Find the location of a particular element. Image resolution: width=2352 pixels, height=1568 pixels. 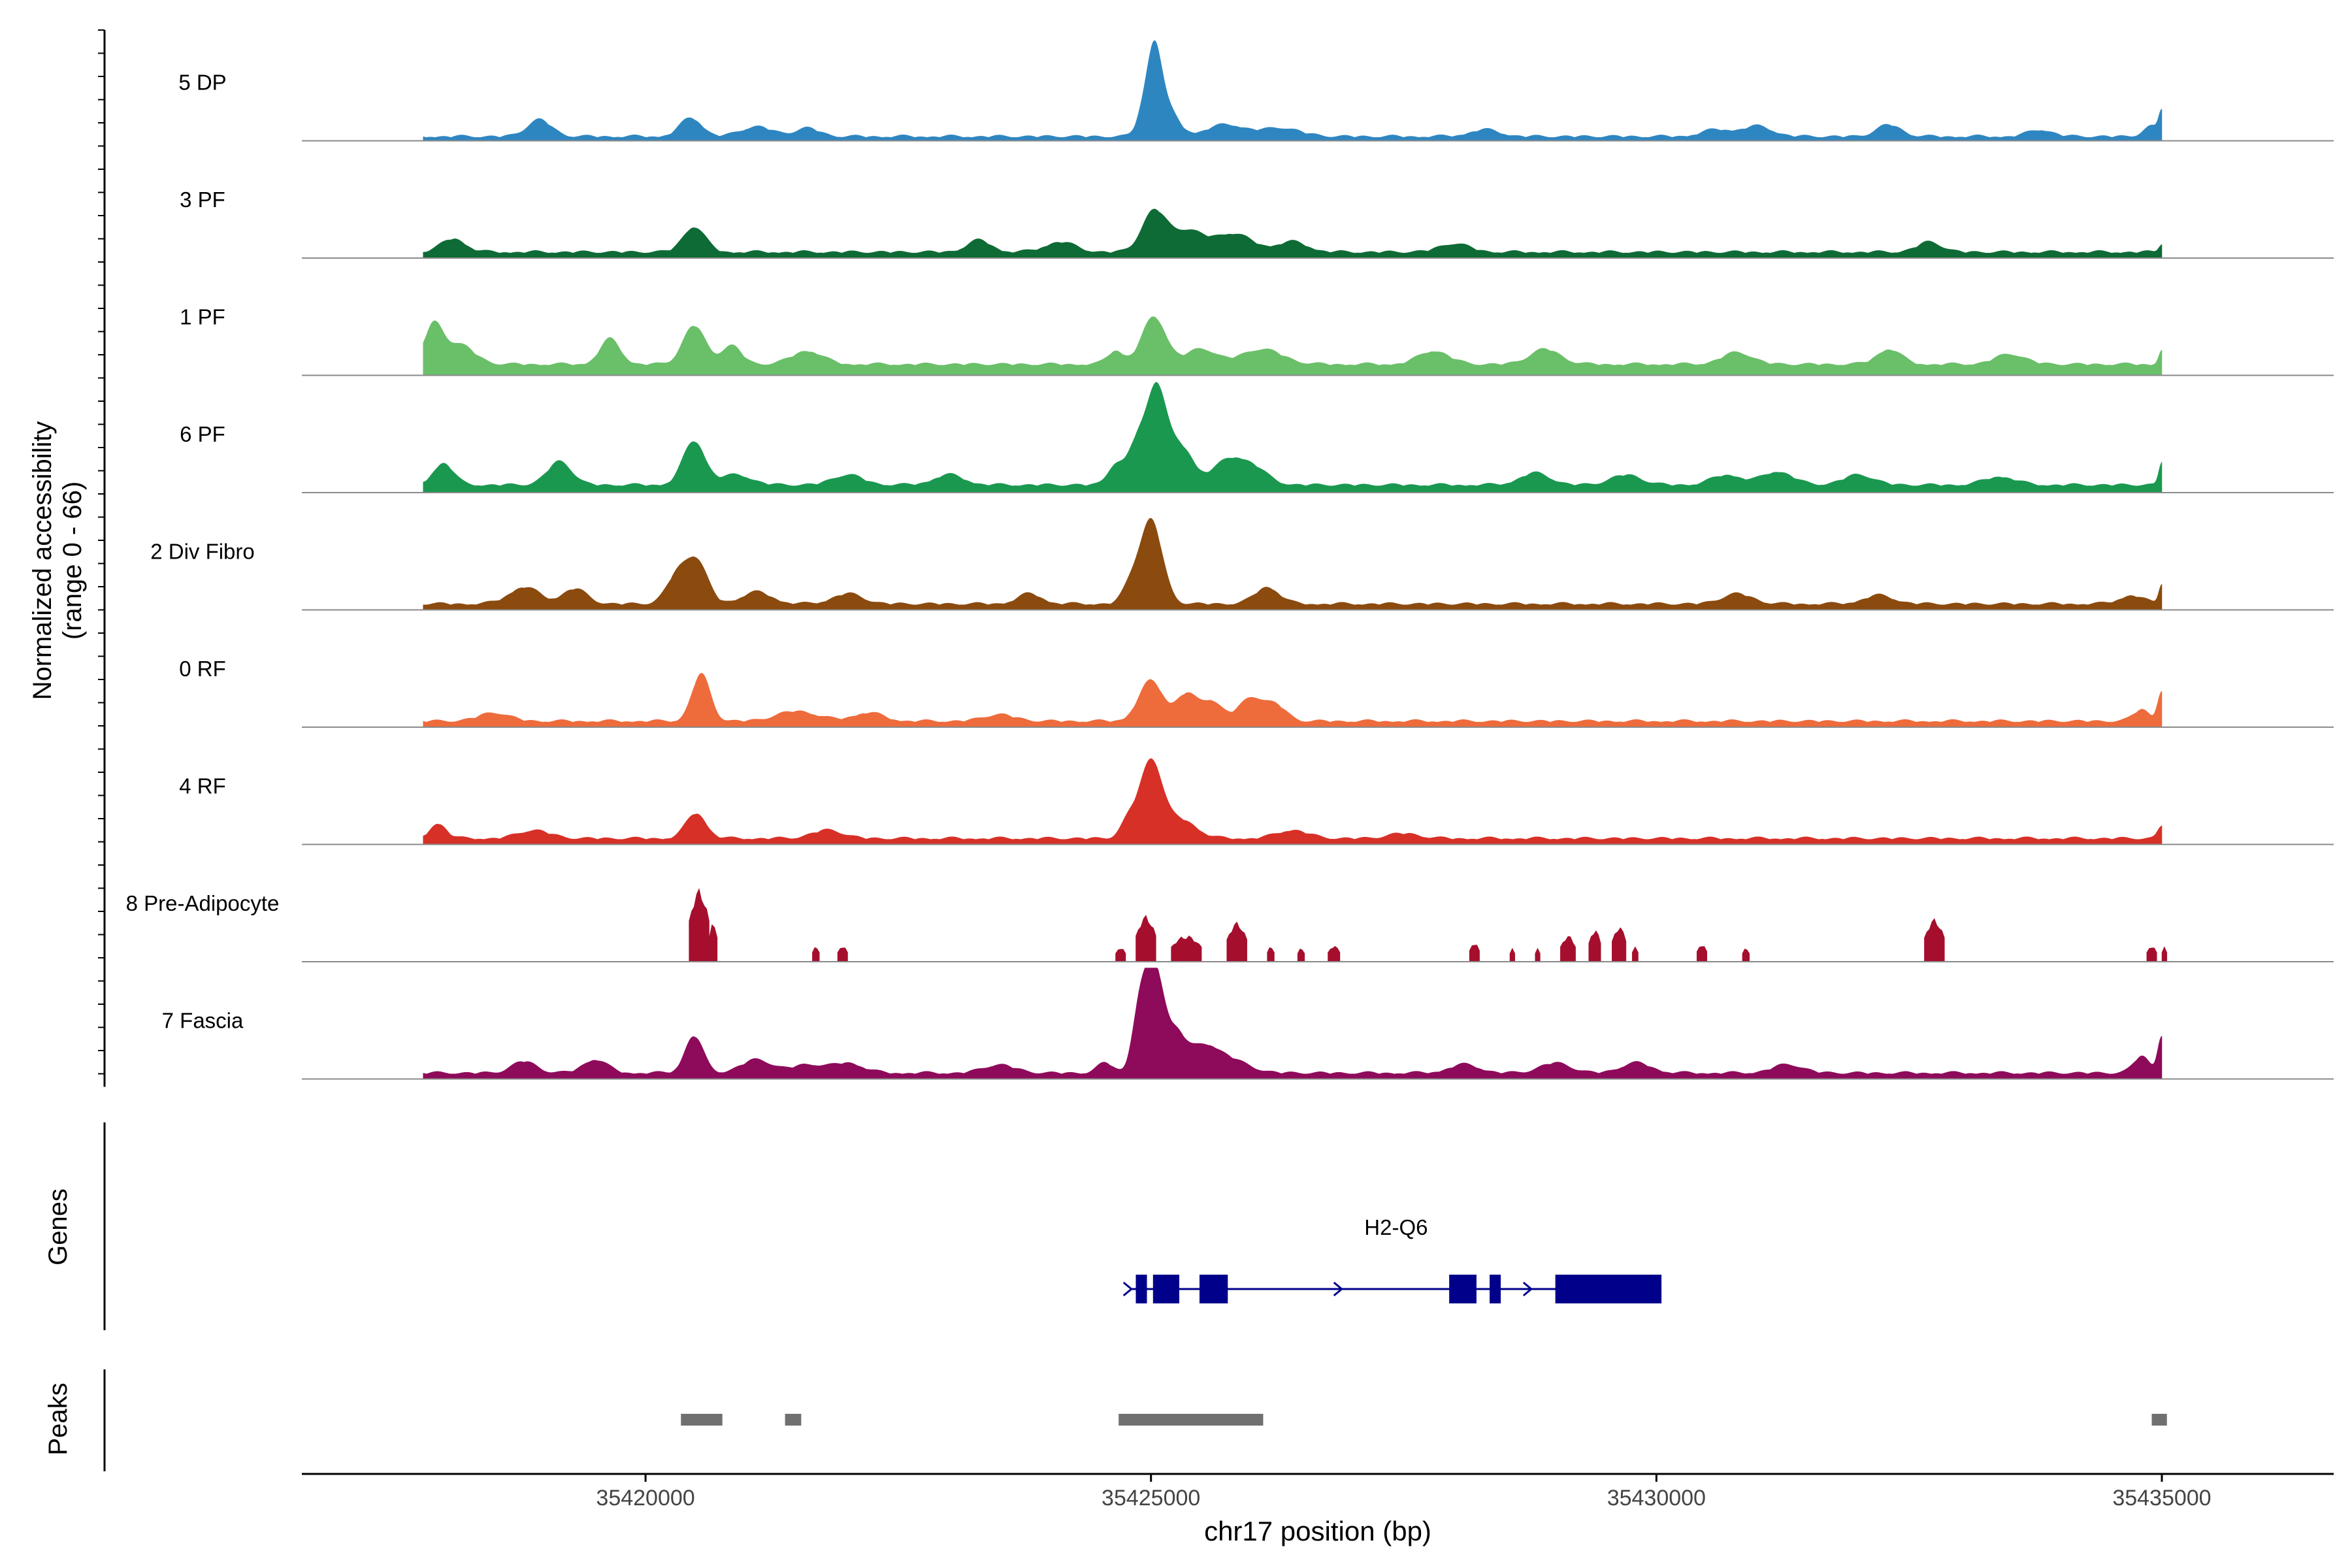

peak-track is located at coordinates (1135, 1420).